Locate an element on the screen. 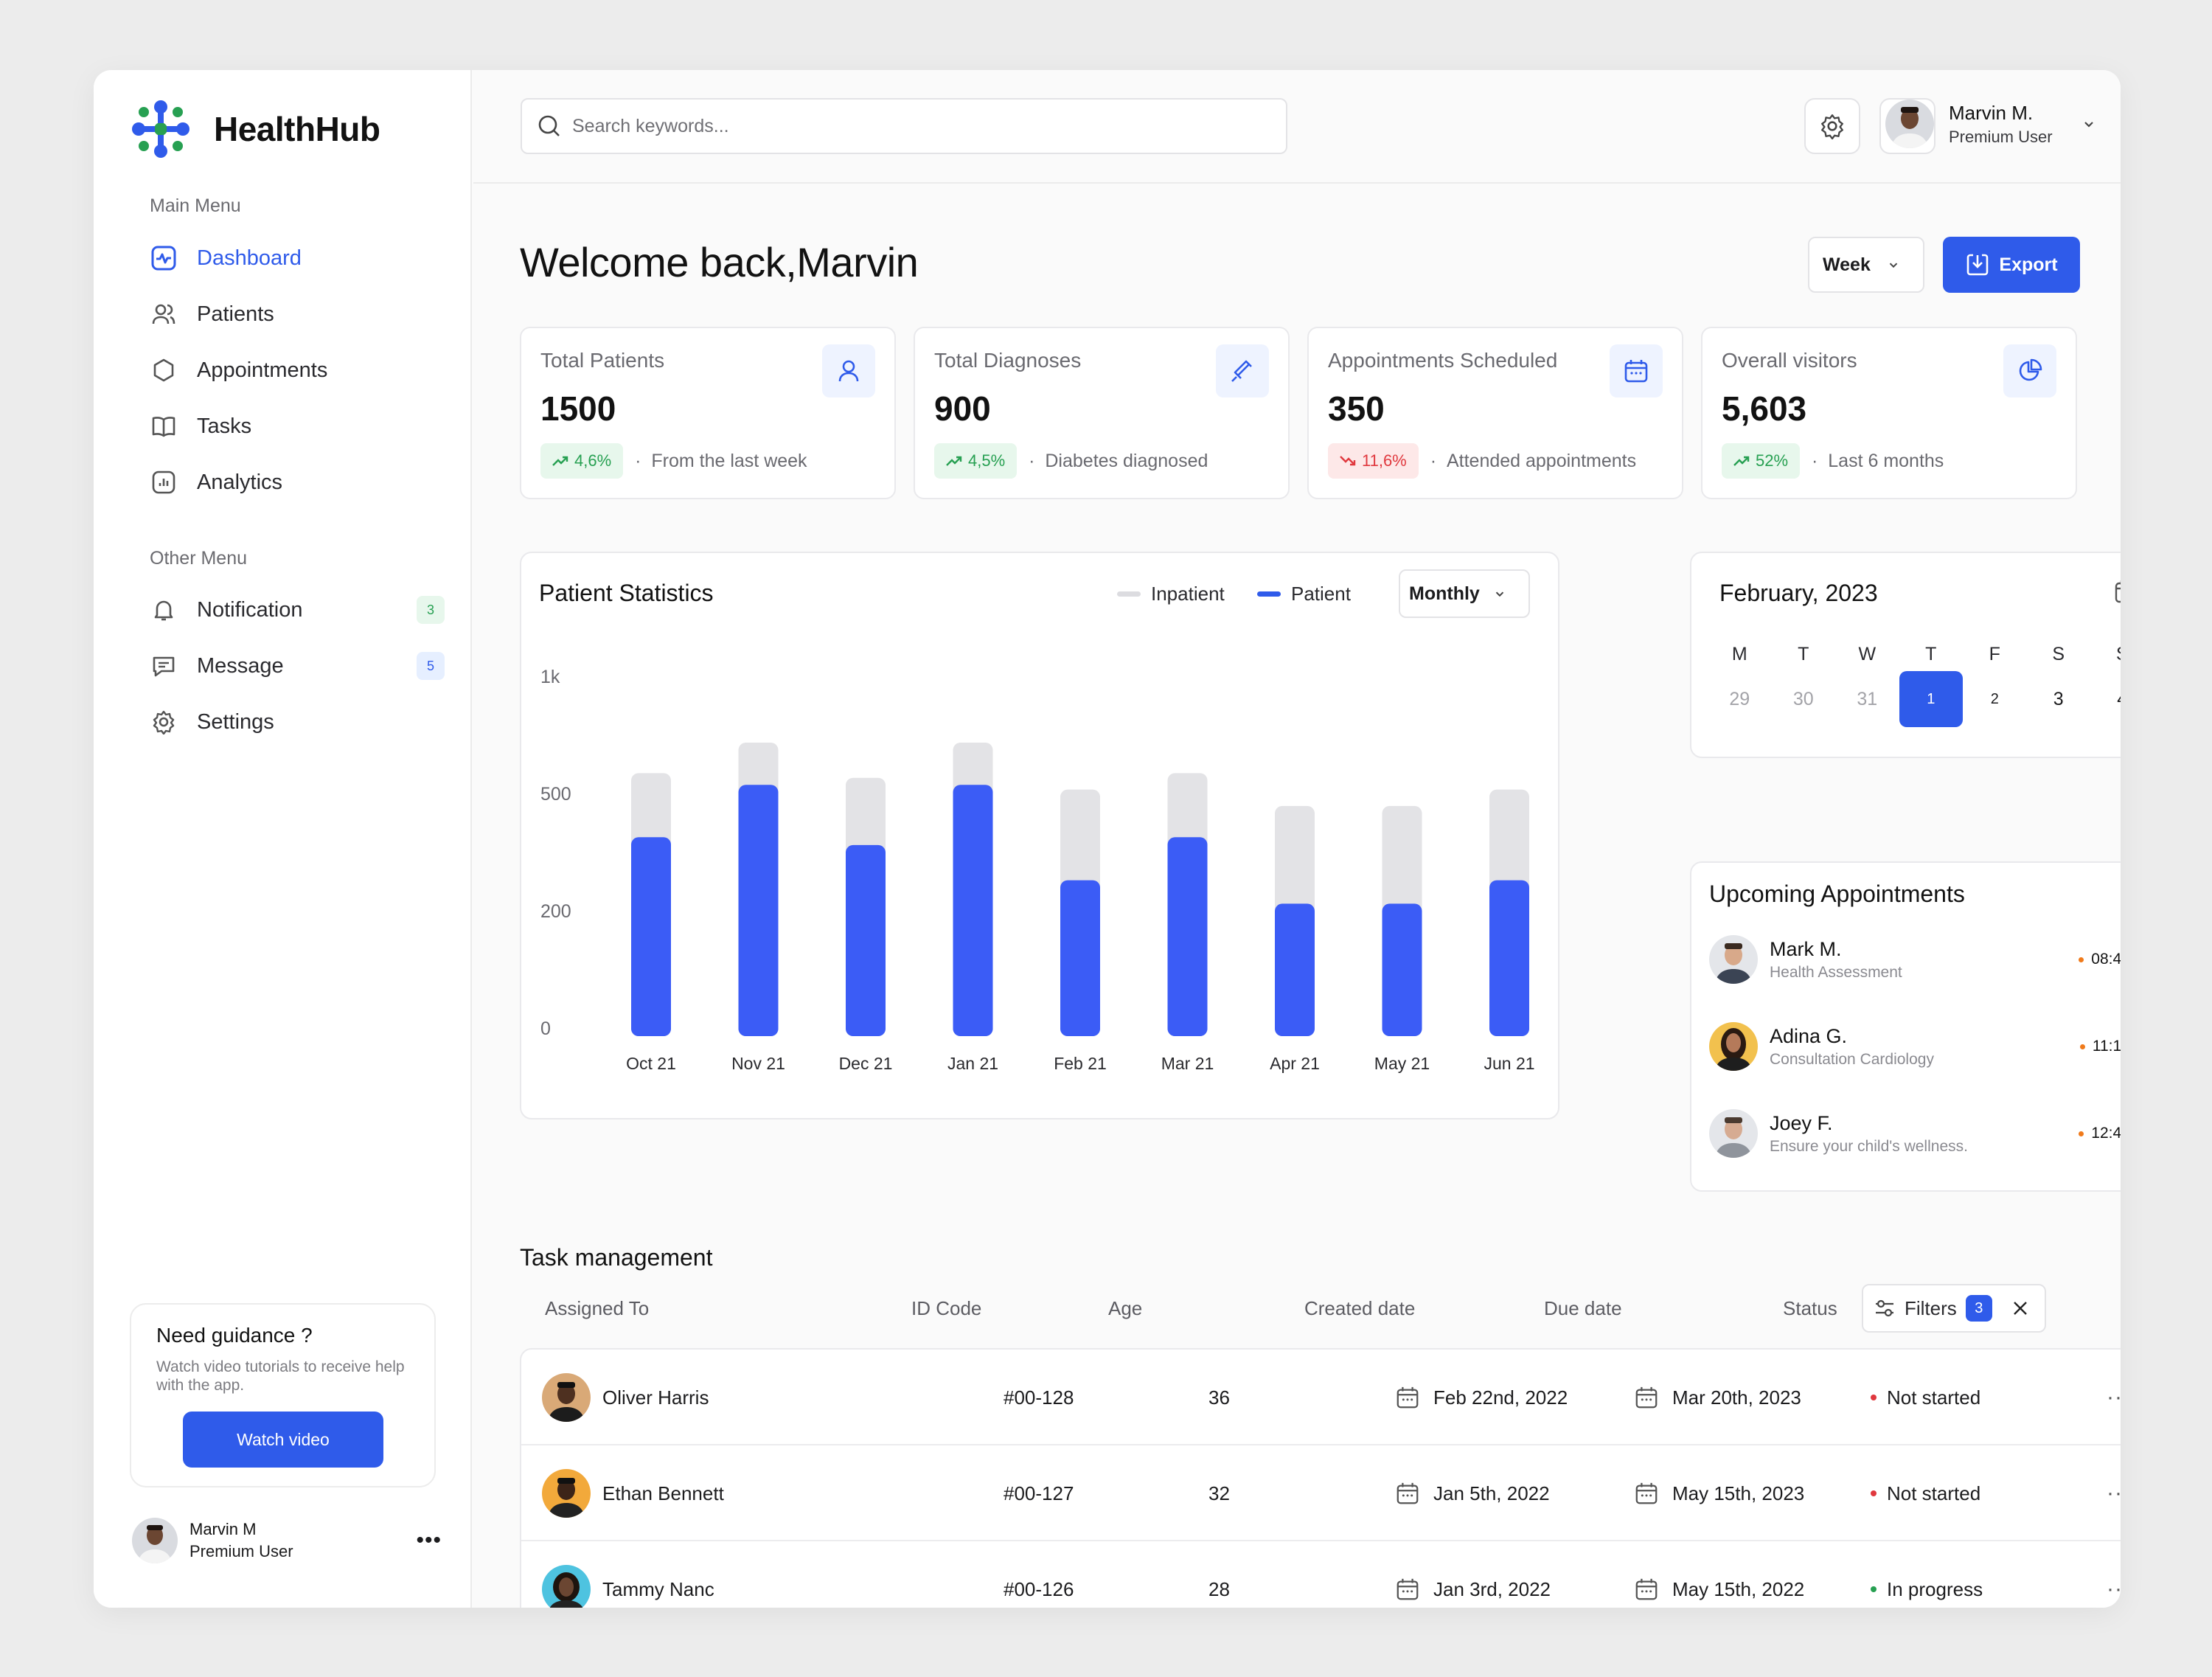 This screenshot has height=1677, width=2212. column-header-created: Created date is located at coordinates (1360, 1308).